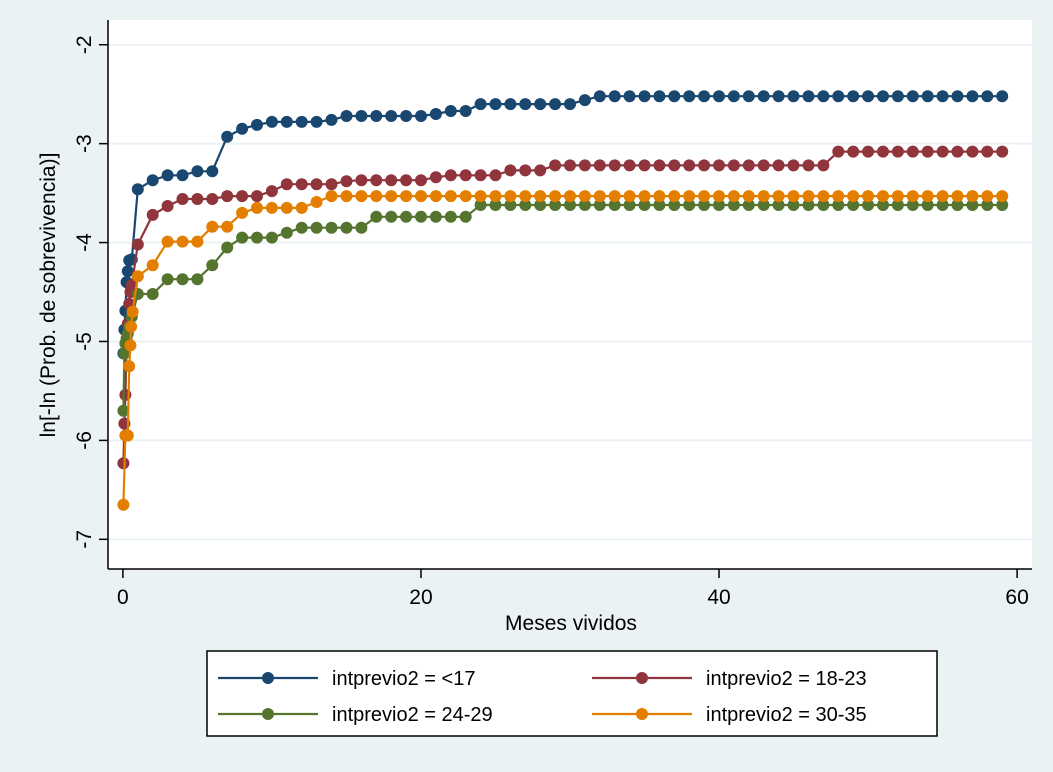 This screenshot has width=1053, height=772. What do you see at coordinates (403, 679) in the screenshot?
I see `legend-label: intprevio2 = <17` at bounding box center [403, 679].